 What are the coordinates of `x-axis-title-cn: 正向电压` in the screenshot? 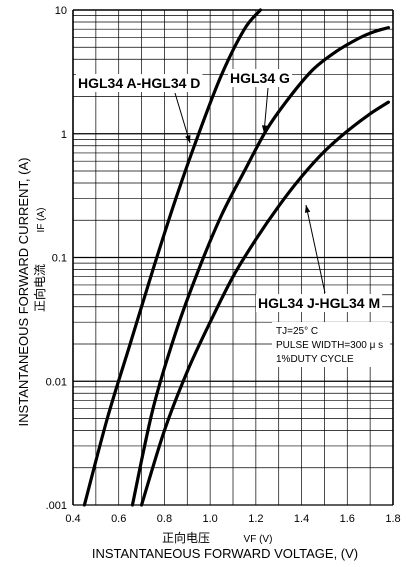 It's located at (186, 537).